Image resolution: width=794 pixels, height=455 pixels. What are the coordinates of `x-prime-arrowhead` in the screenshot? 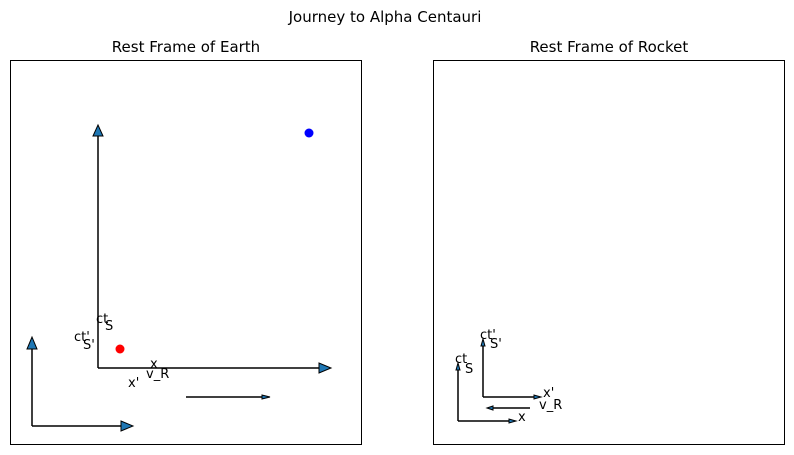 It's located at (538, 397).